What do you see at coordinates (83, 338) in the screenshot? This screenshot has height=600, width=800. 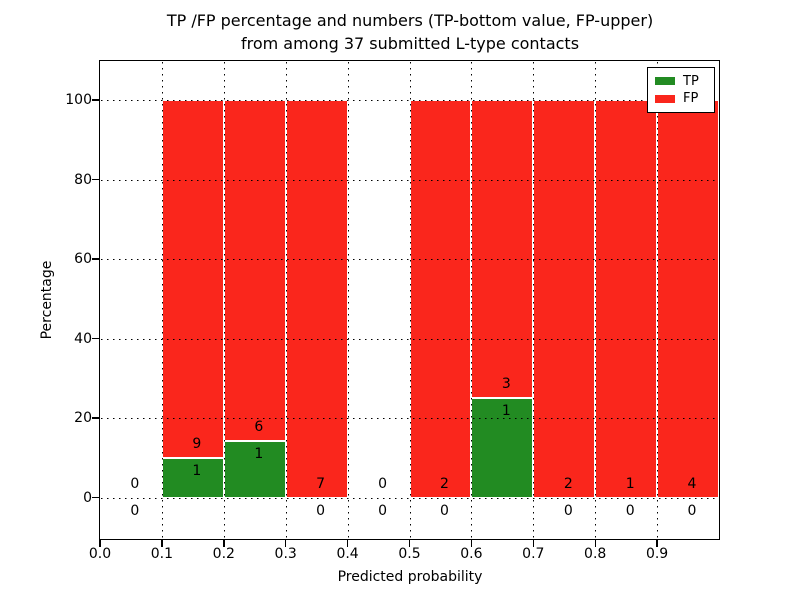 I see `y-tick-label: 40` at bounding box center [83, 338].